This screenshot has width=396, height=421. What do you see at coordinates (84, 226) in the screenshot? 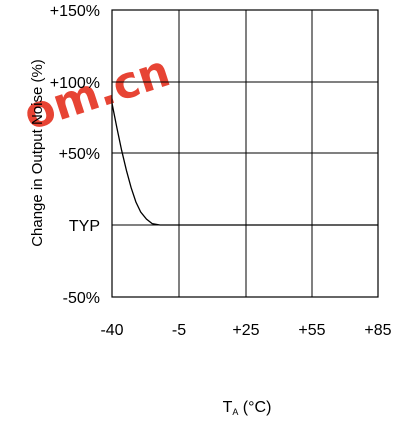
I see `y-tick-label: TYP` at bounding box center [84, 226].